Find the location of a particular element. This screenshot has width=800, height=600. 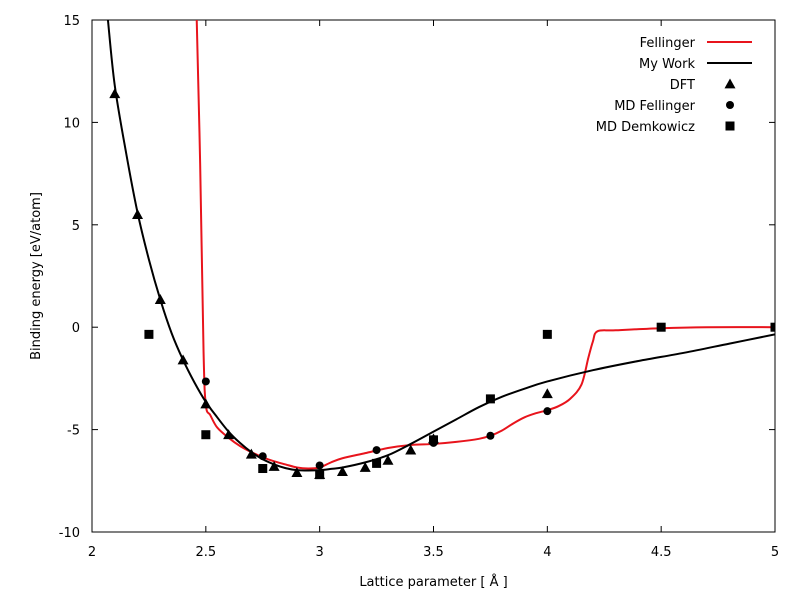

y-tick-label: 0 is located at coordinates (76, 328).